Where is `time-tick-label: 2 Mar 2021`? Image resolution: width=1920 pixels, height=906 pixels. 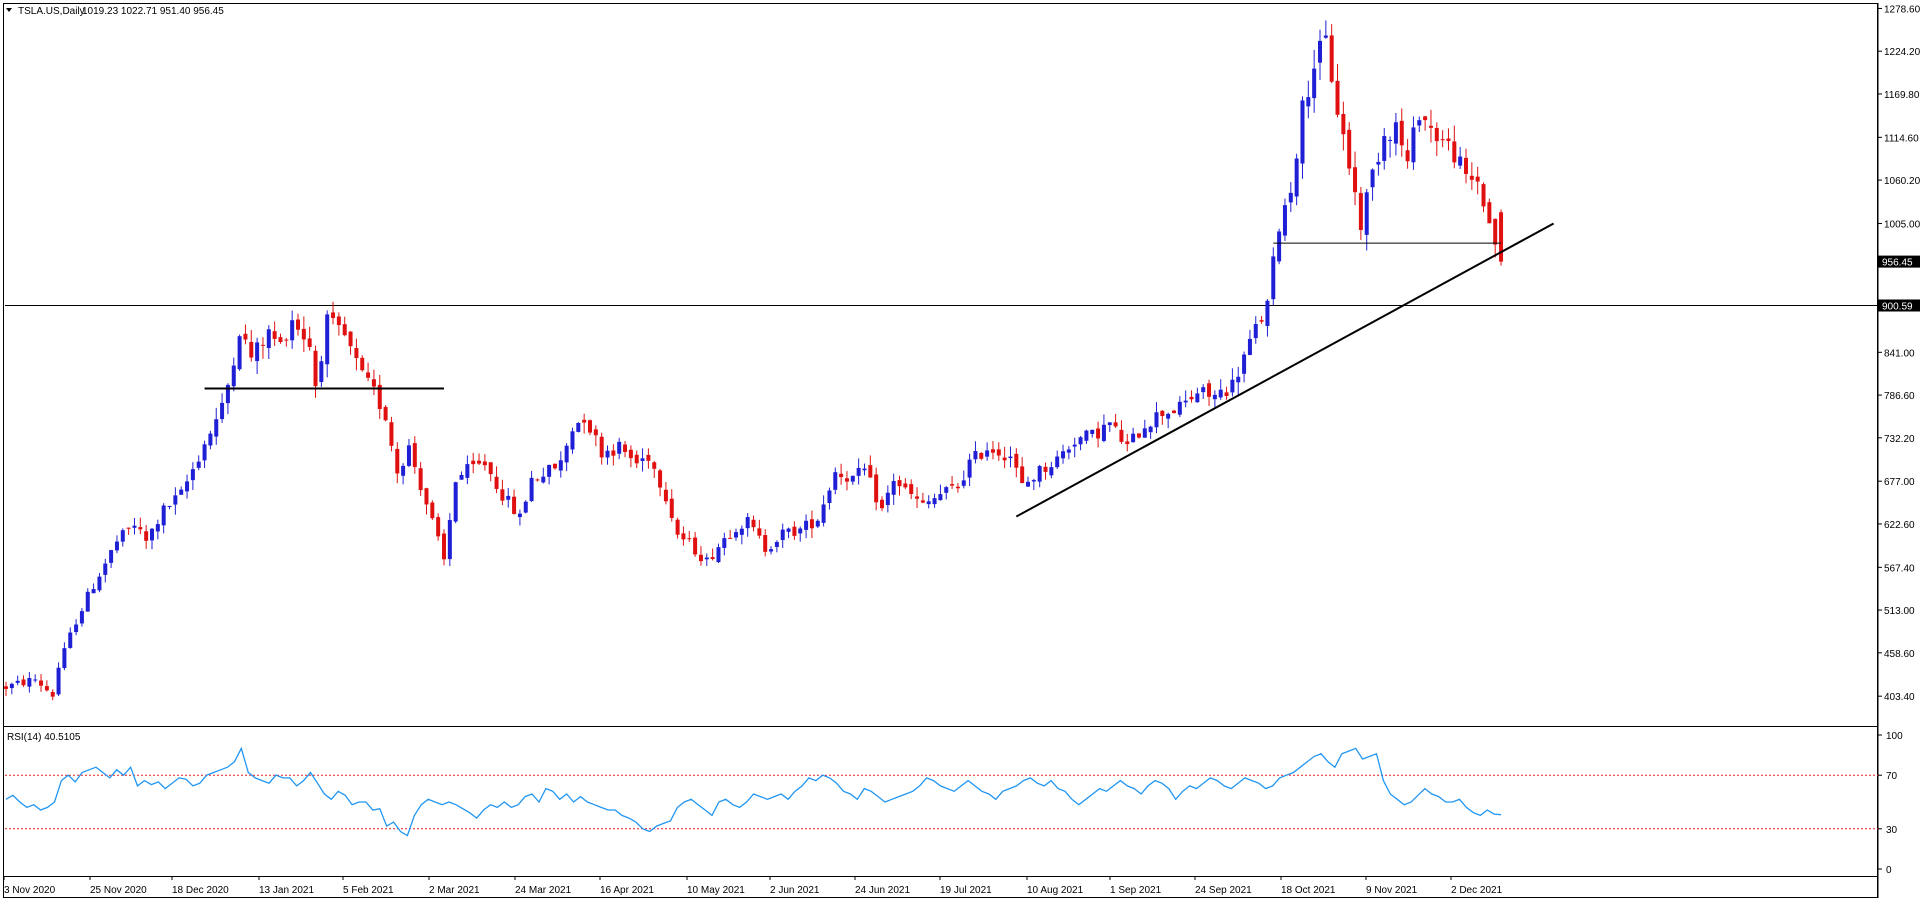
time-tick-label: 2 Mar 2021 is located at coordinates (454, 890).